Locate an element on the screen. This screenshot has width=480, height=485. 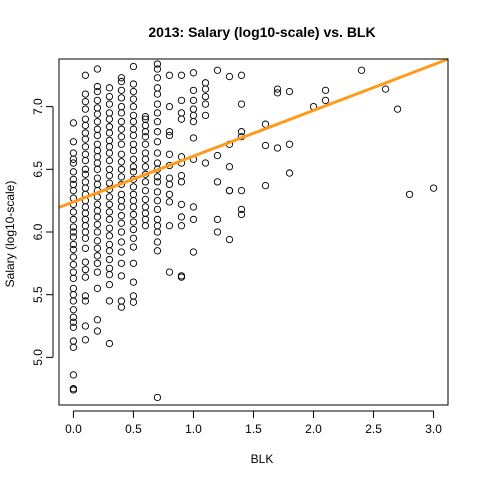
x-axis: 0.0 0.5 1.0 1.5 2.0 2.5 3.0 is located at coordinates (253, 423).